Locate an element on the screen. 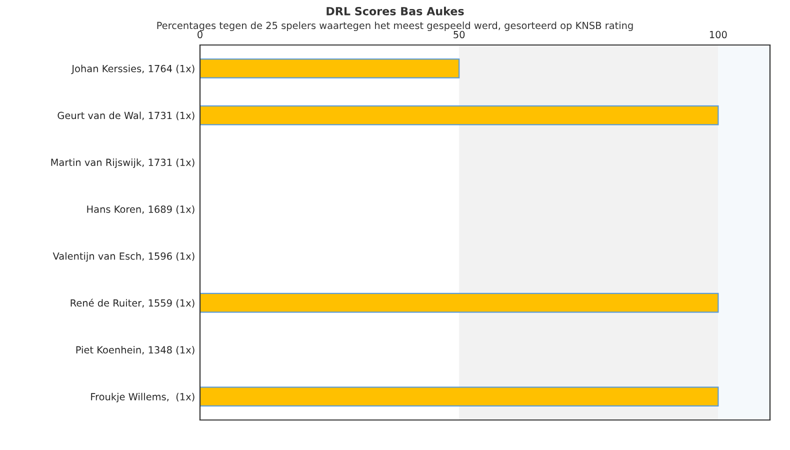  x-tick-label: 50 is located at coordinates (459, 34).